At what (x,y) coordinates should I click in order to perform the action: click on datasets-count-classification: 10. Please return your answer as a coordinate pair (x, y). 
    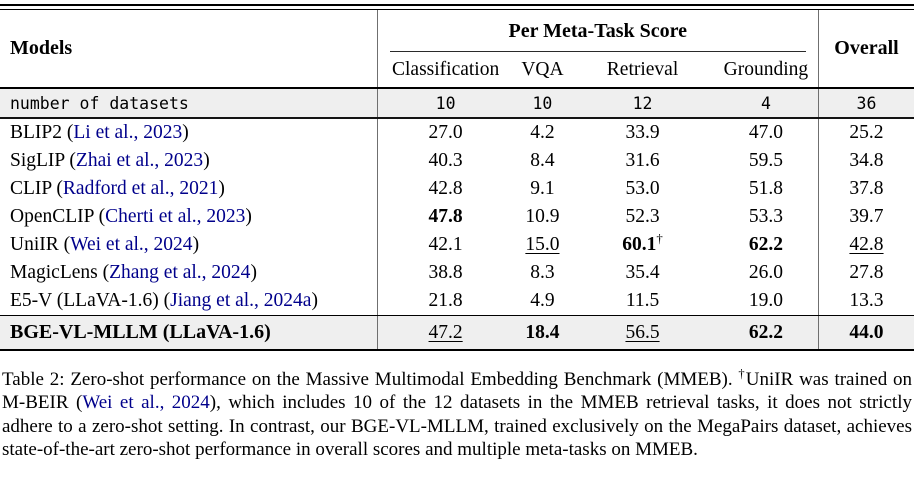
    Looking at the image, I should click on (445, 103).